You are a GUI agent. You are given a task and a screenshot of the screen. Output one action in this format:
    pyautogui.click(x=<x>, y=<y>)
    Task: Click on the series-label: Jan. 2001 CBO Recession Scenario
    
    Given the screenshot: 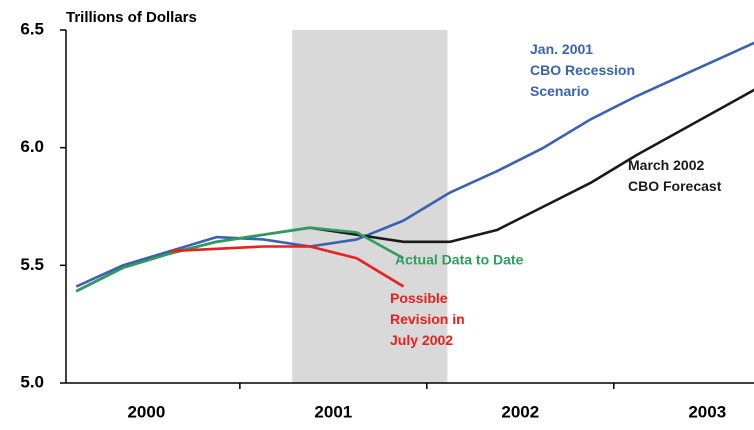 What is the action you would take?
    pyautogui.click(x=582, y=70)
    